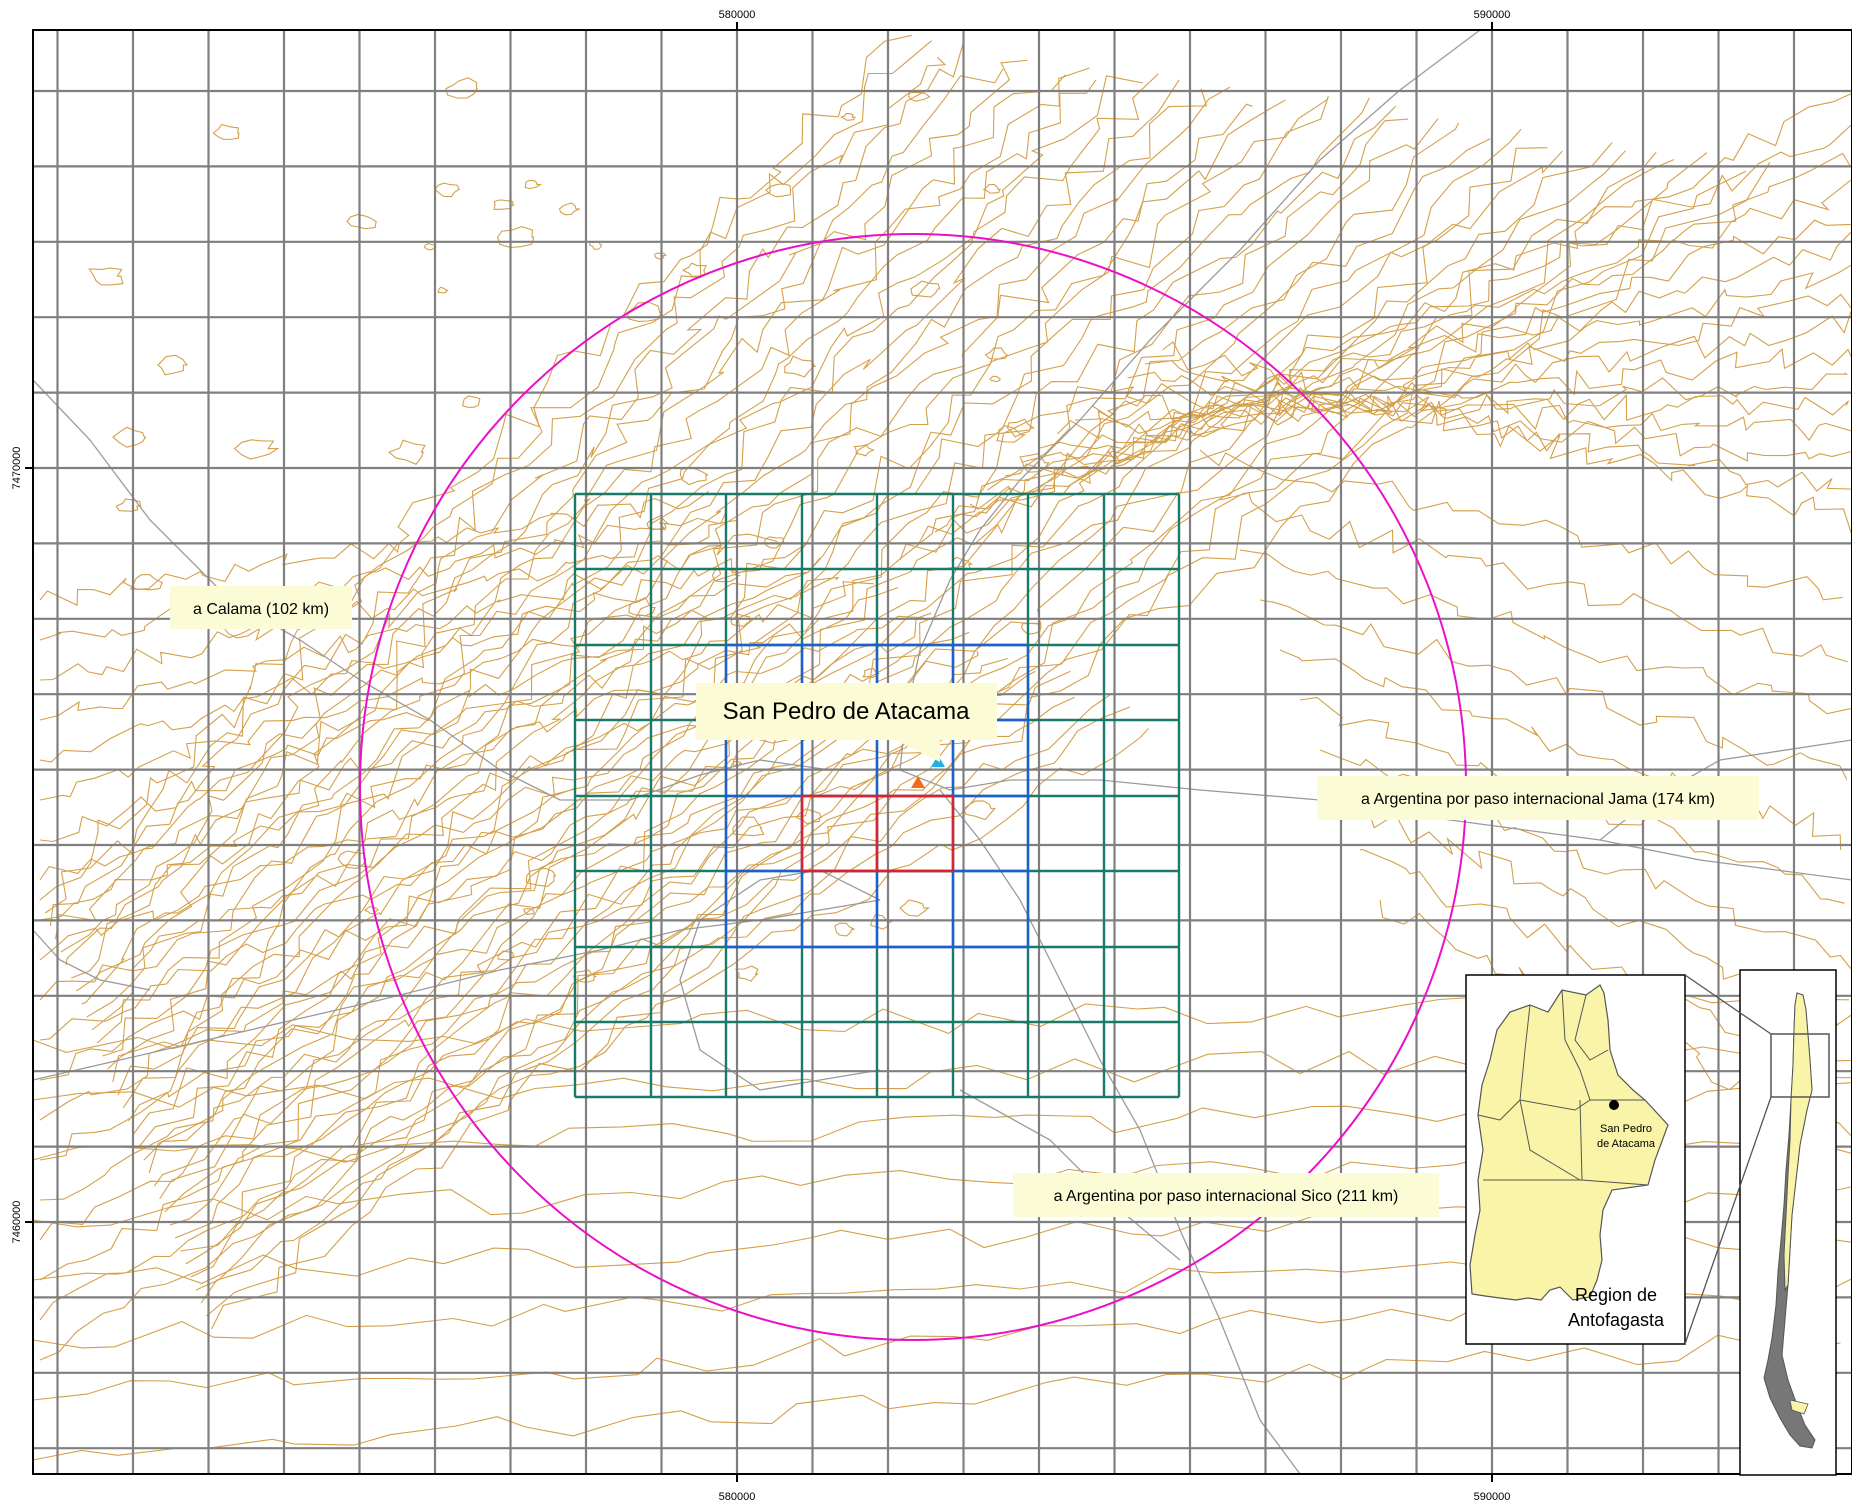  I want to click on chile-south-highlight, so click(1799, 1407).